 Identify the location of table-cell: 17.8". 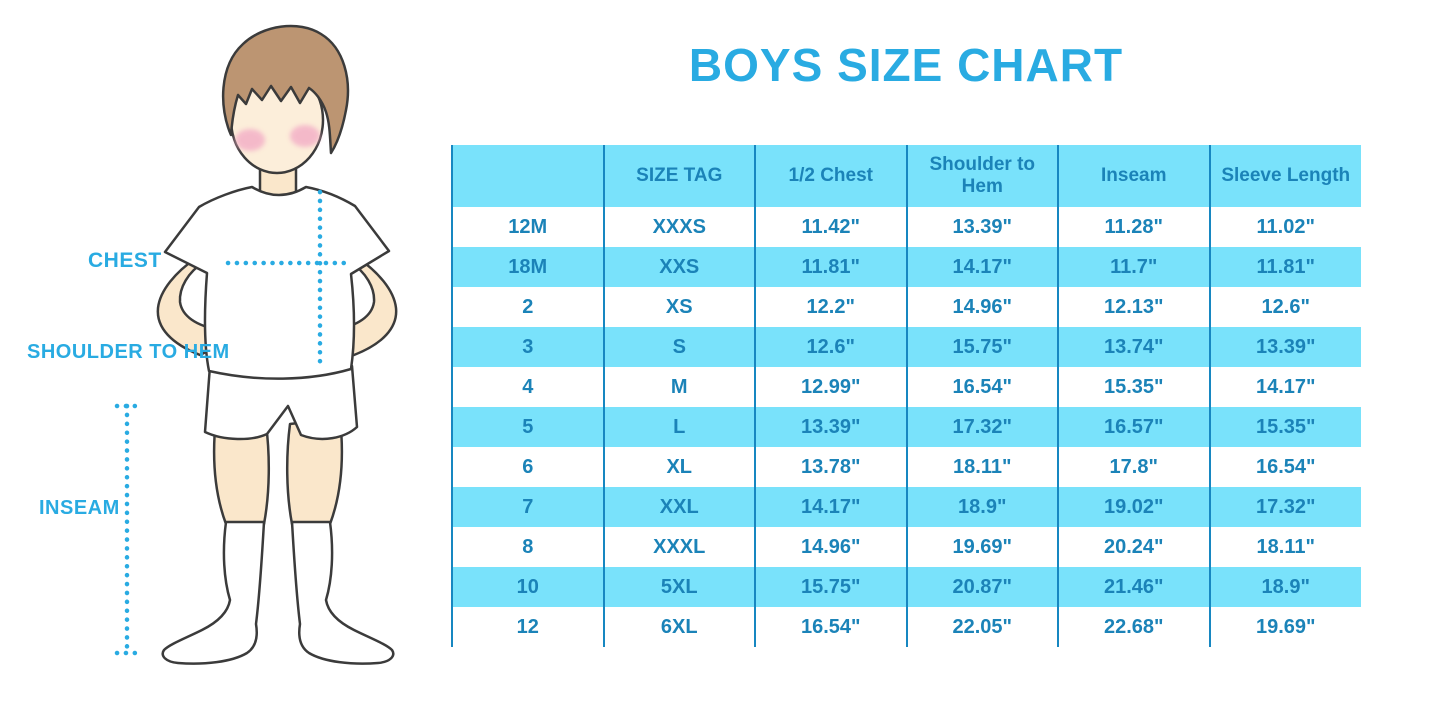
(1133, 467).